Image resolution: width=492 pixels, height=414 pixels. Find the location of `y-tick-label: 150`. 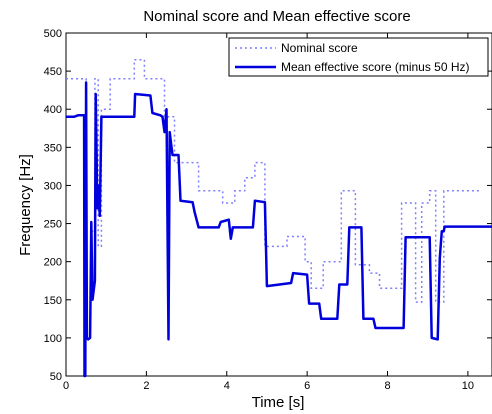

y-tick-label: 150 is located at coordinates (53, 301).